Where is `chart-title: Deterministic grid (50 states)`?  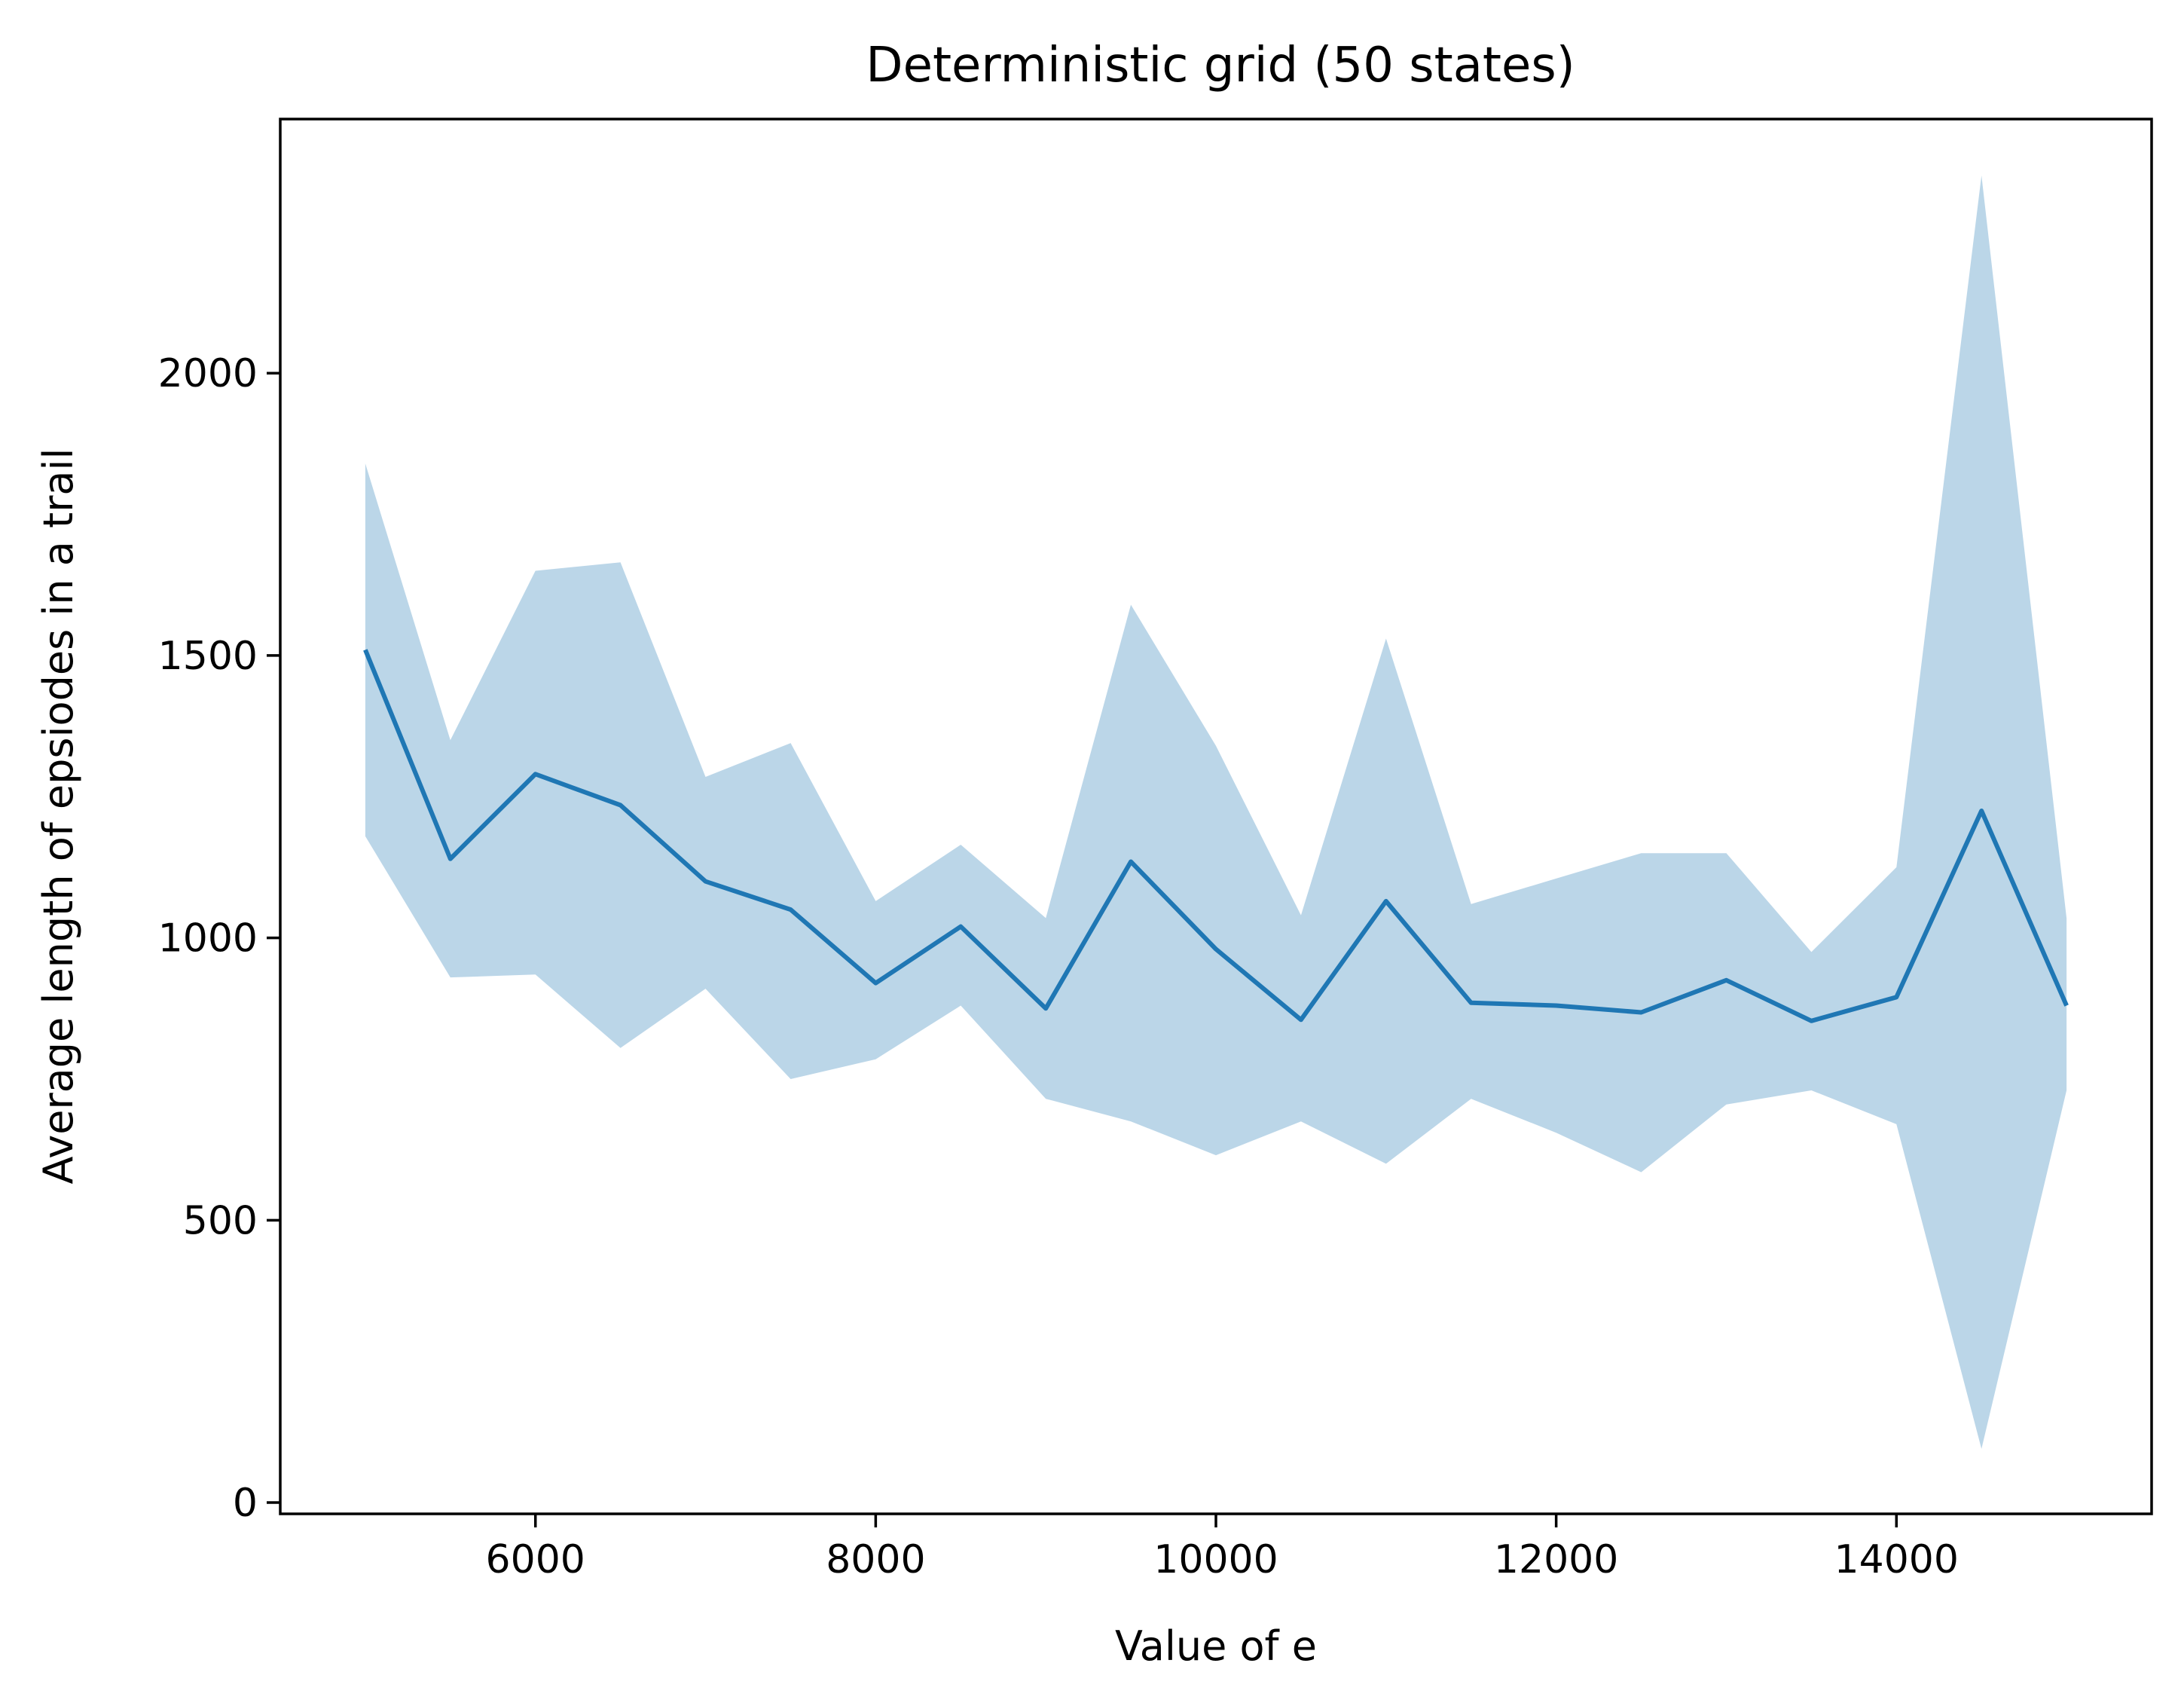 chart-title: Deterministic grid (50 states) is located at coordinates (1220, 65).